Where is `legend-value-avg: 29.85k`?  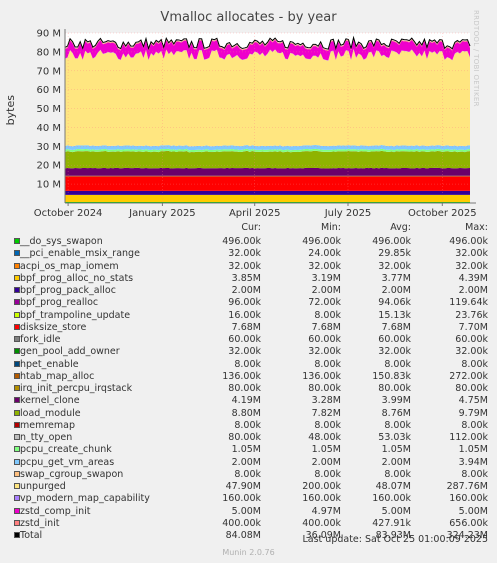
legend-value-avg: 29.85k is located at coordinates (394, 254).